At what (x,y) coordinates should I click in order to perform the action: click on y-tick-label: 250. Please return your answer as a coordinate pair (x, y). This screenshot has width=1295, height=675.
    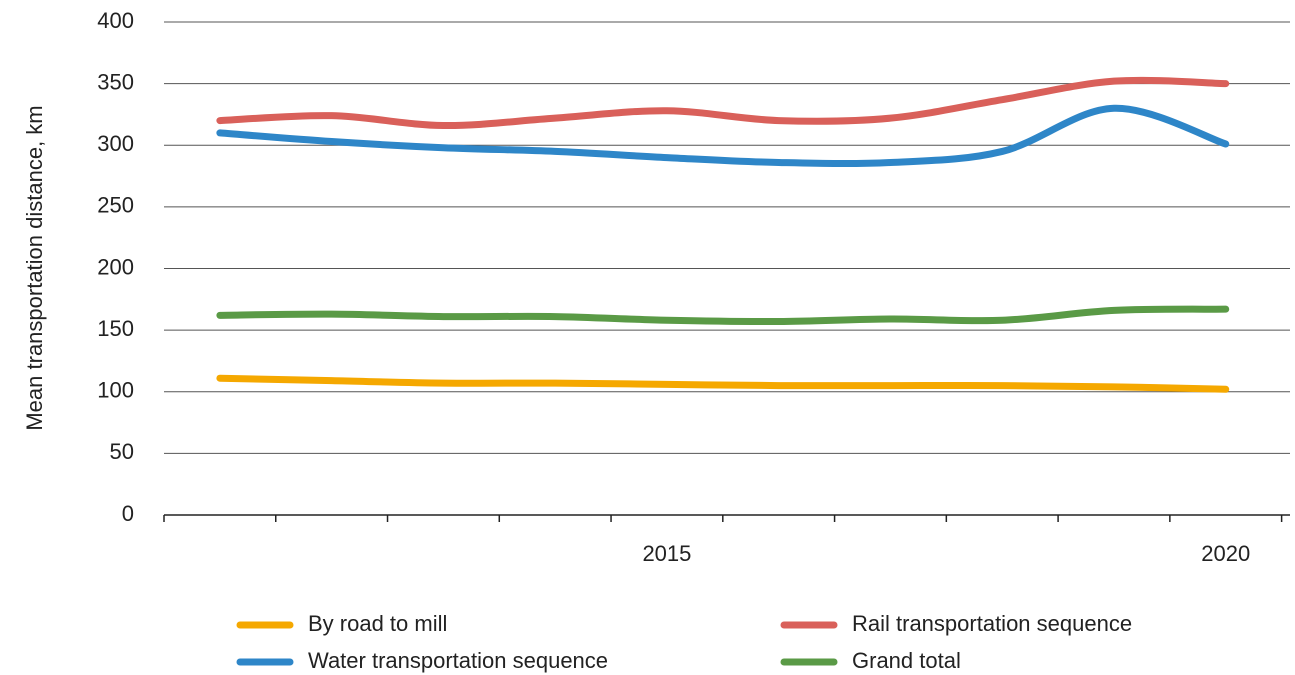
    Looking at the image, I should click on (115, 205).